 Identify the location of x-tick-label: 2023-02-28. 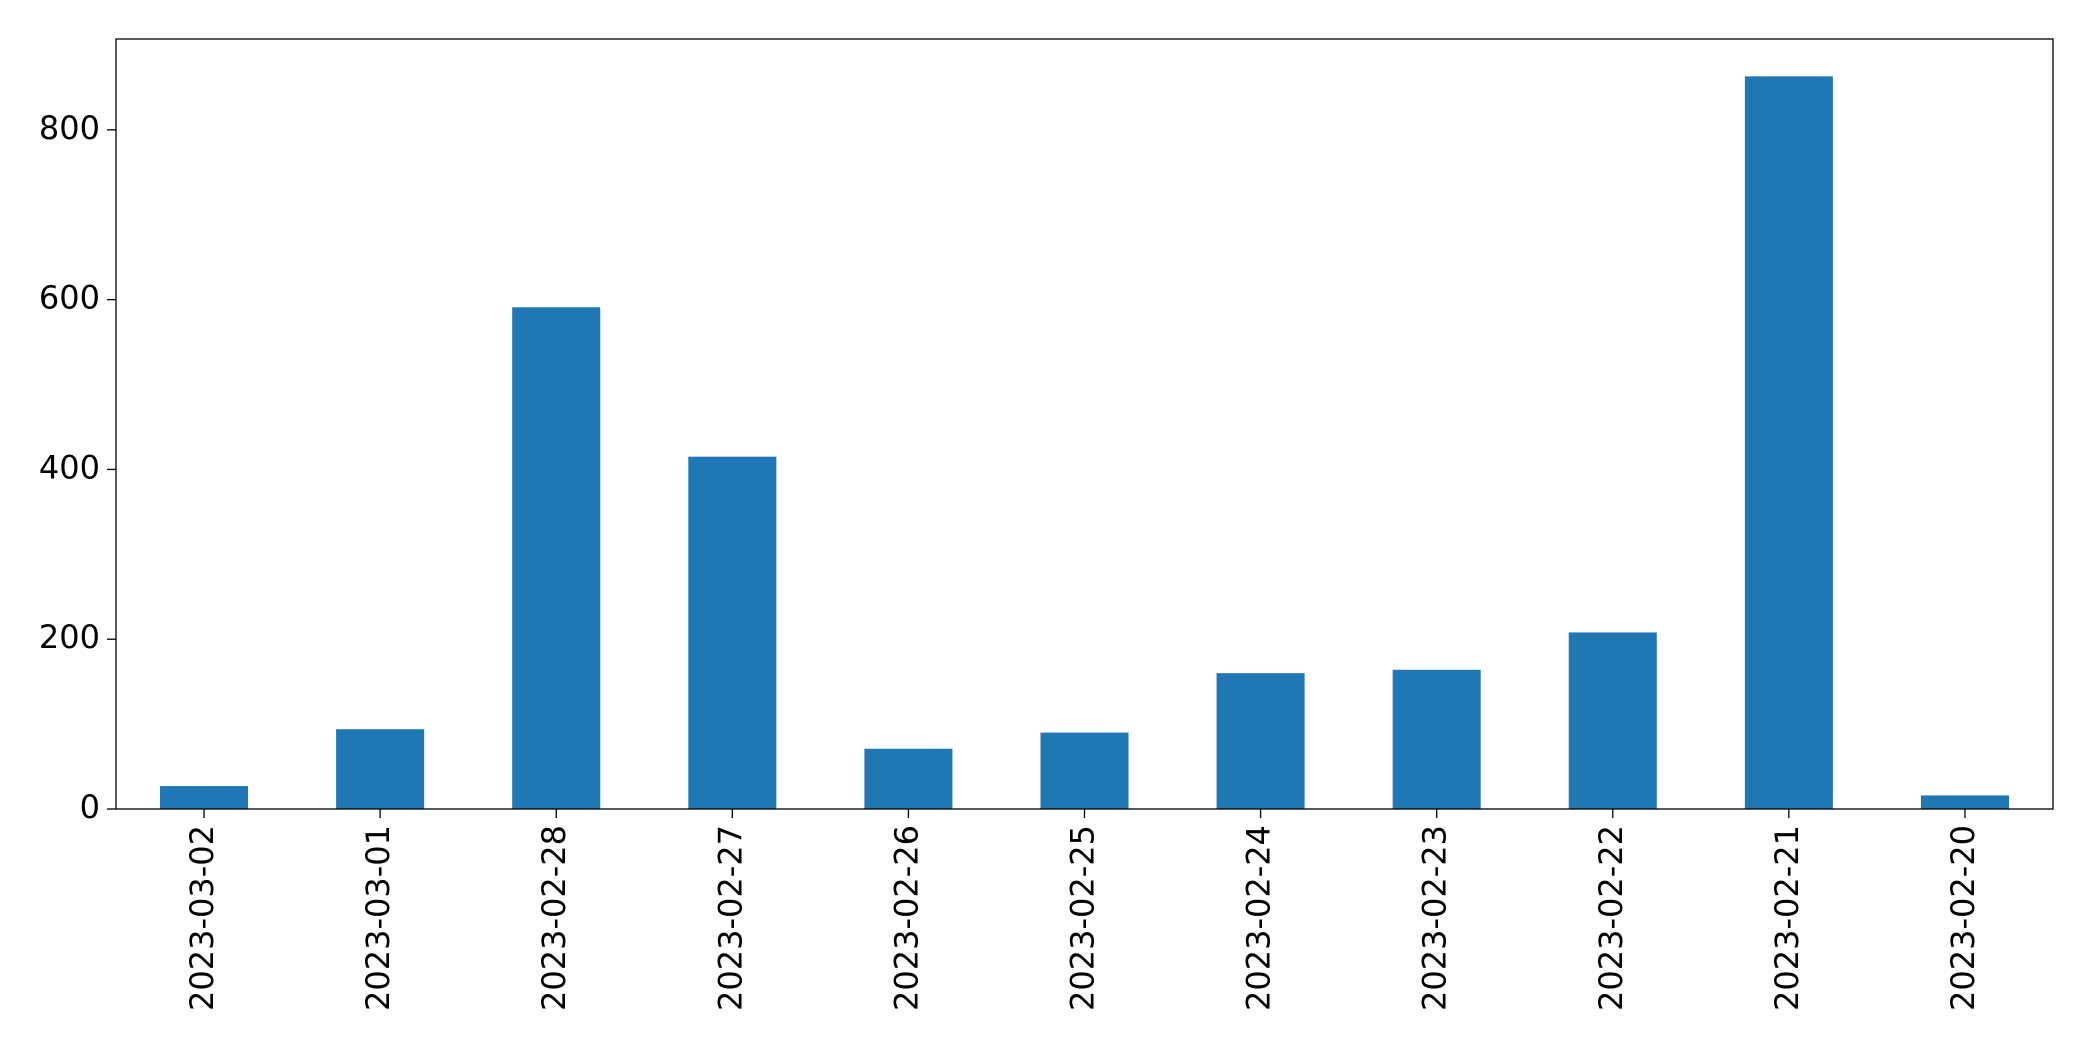
(554, 918).